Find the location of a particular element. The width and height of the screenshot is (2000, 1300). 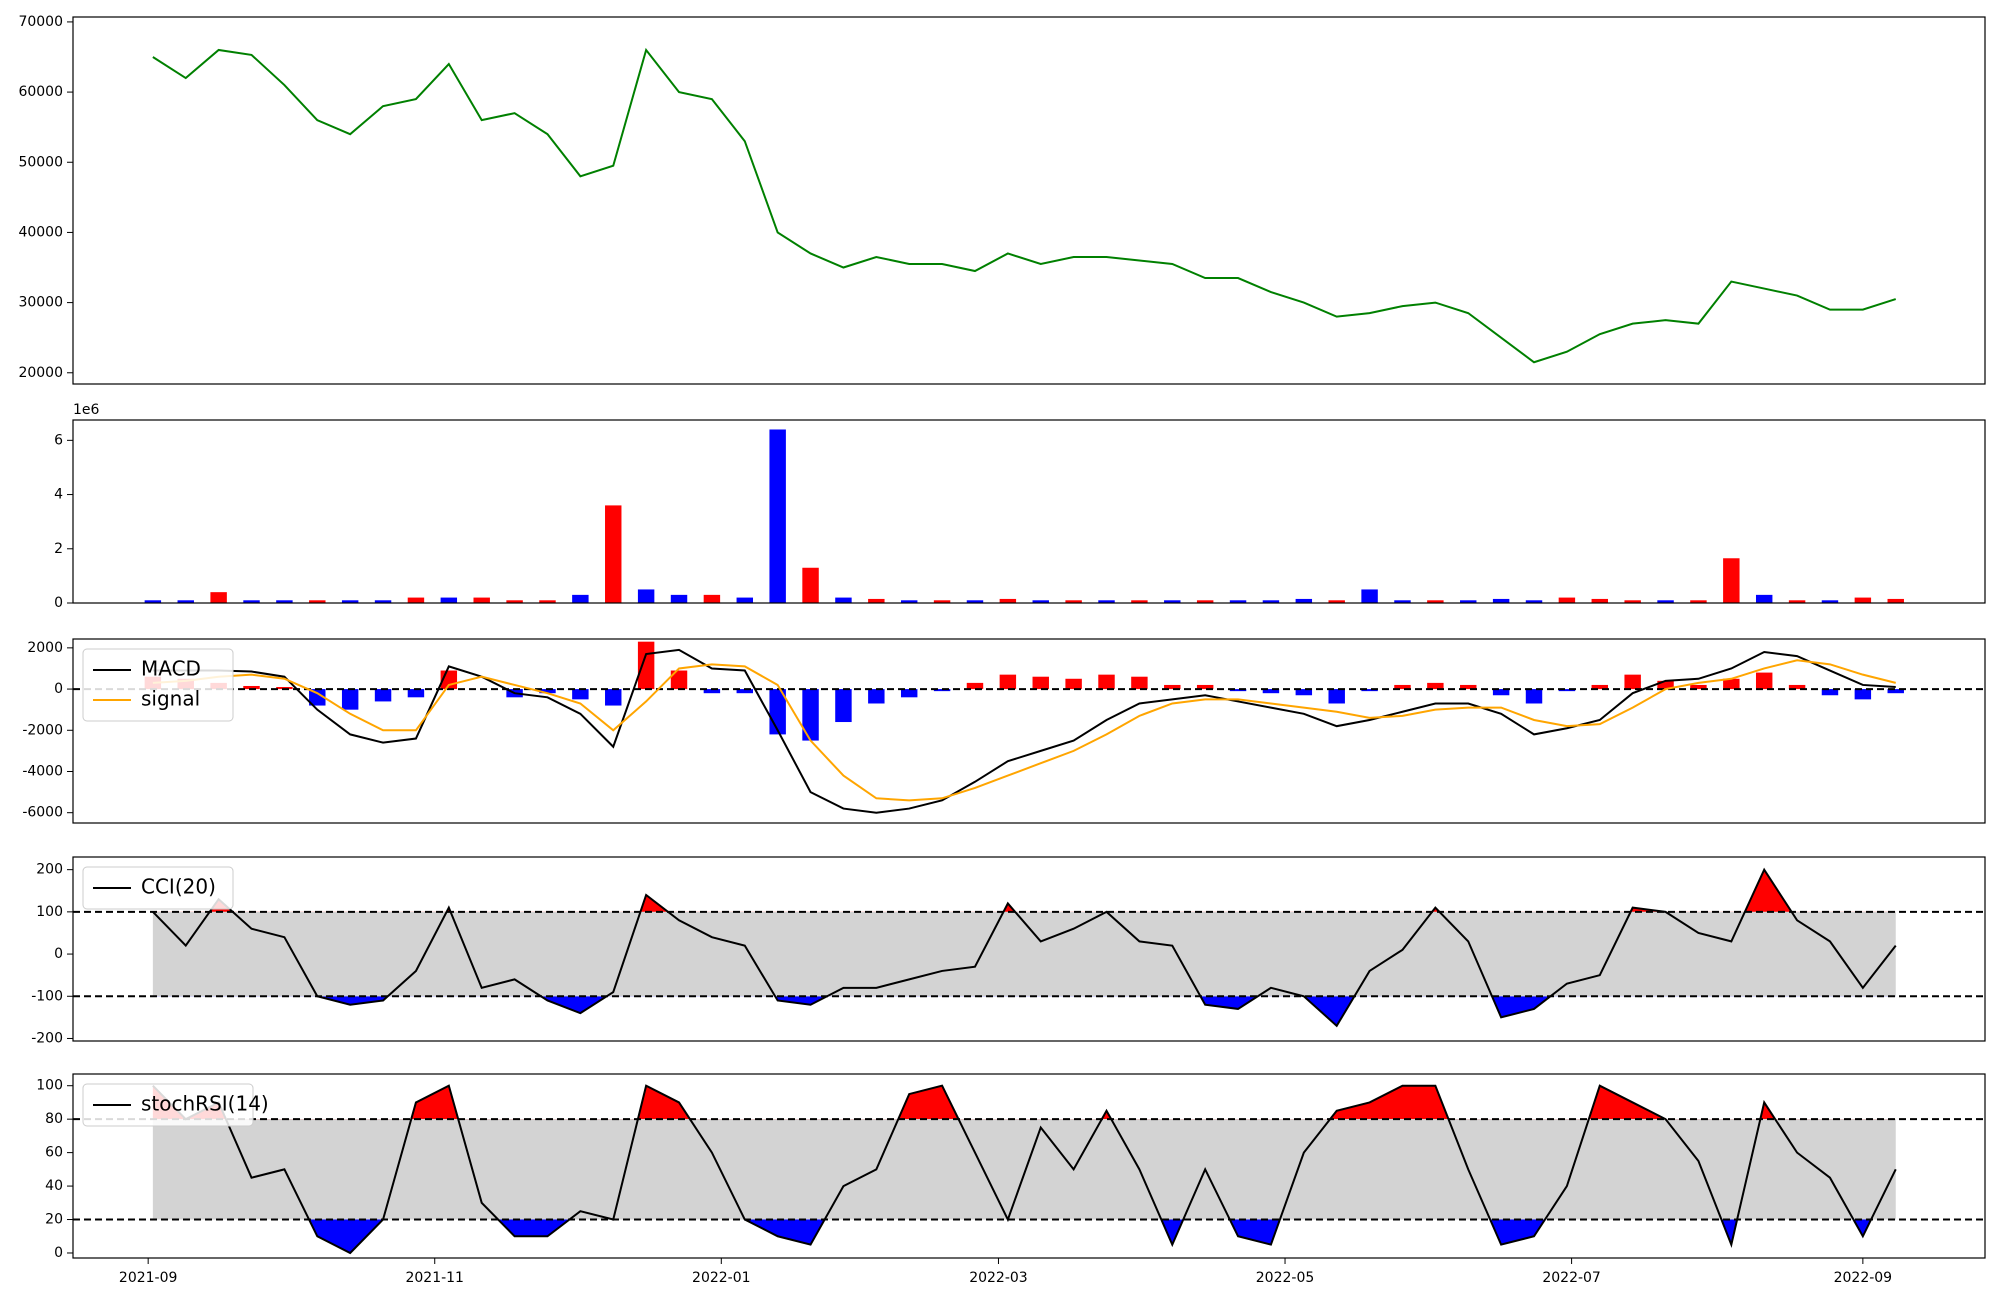

y-tick-label: -2000 is located at coordinates (42, 730).